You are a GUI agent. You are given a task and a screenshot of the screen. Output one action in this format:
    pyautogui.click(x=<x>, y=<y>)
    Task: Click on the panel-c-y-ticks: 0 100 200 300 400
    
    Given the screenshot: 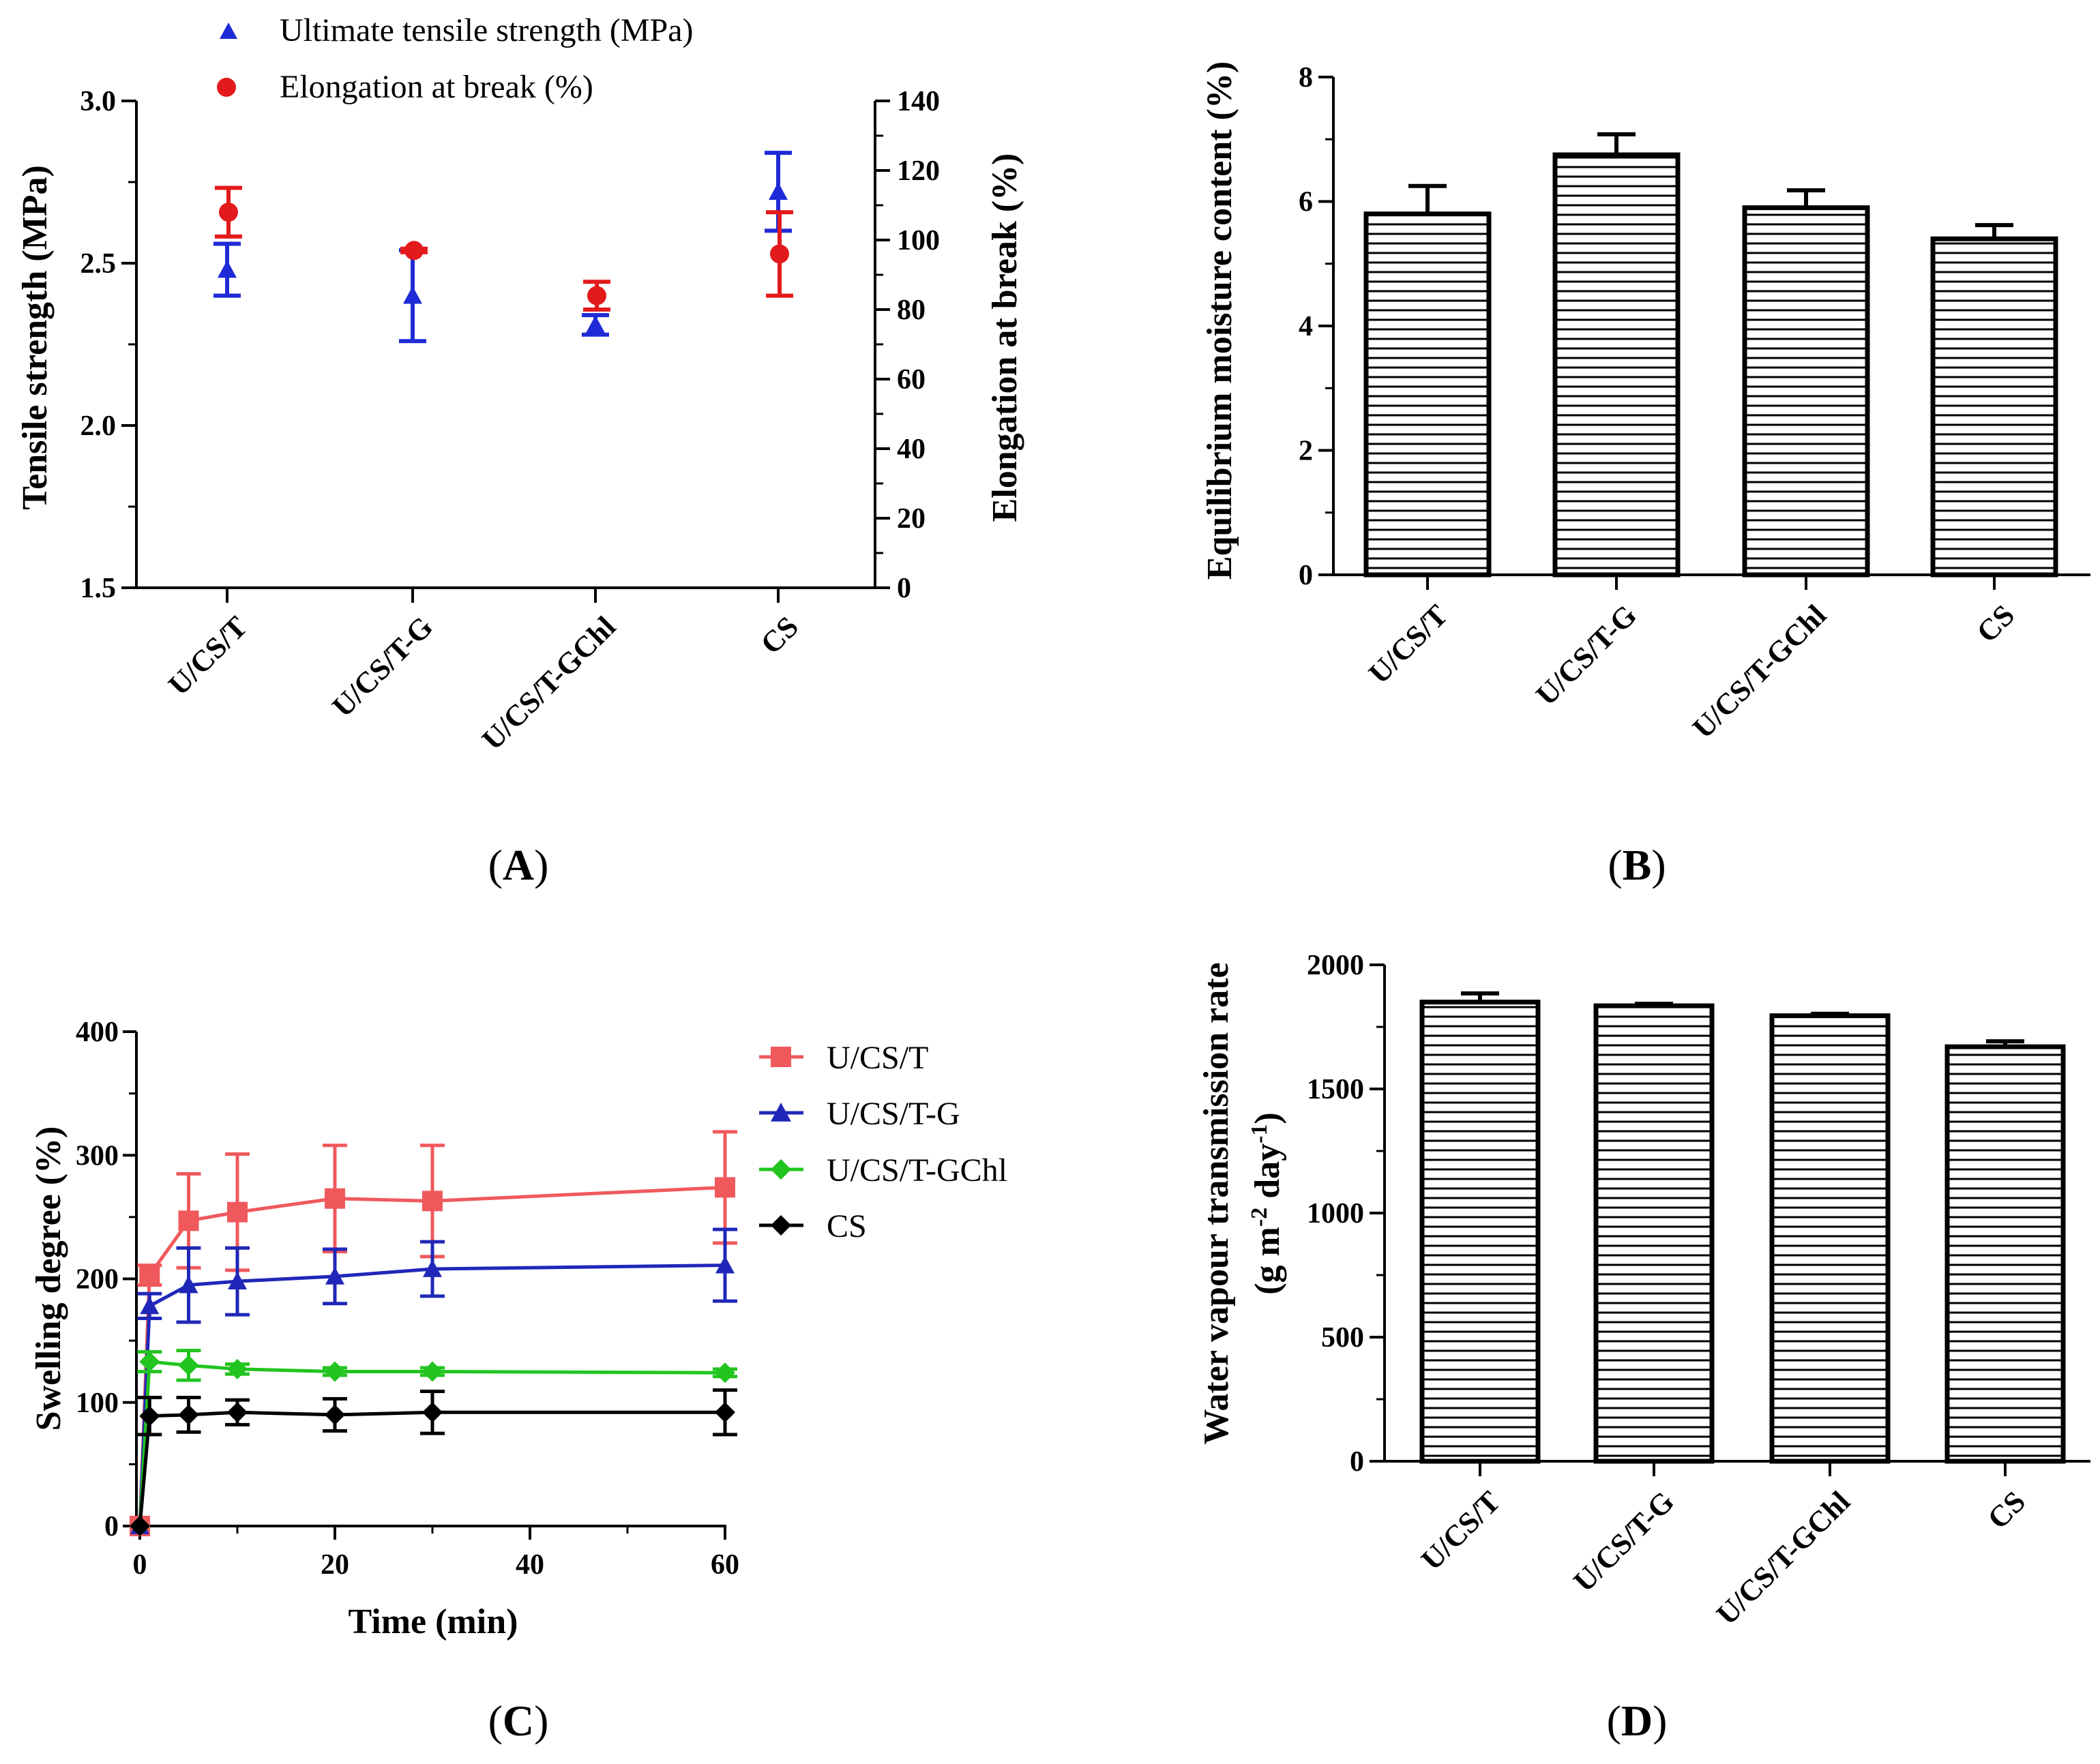 What is the action you would take?
    pyautogui.click(x=106, y=1279)
    